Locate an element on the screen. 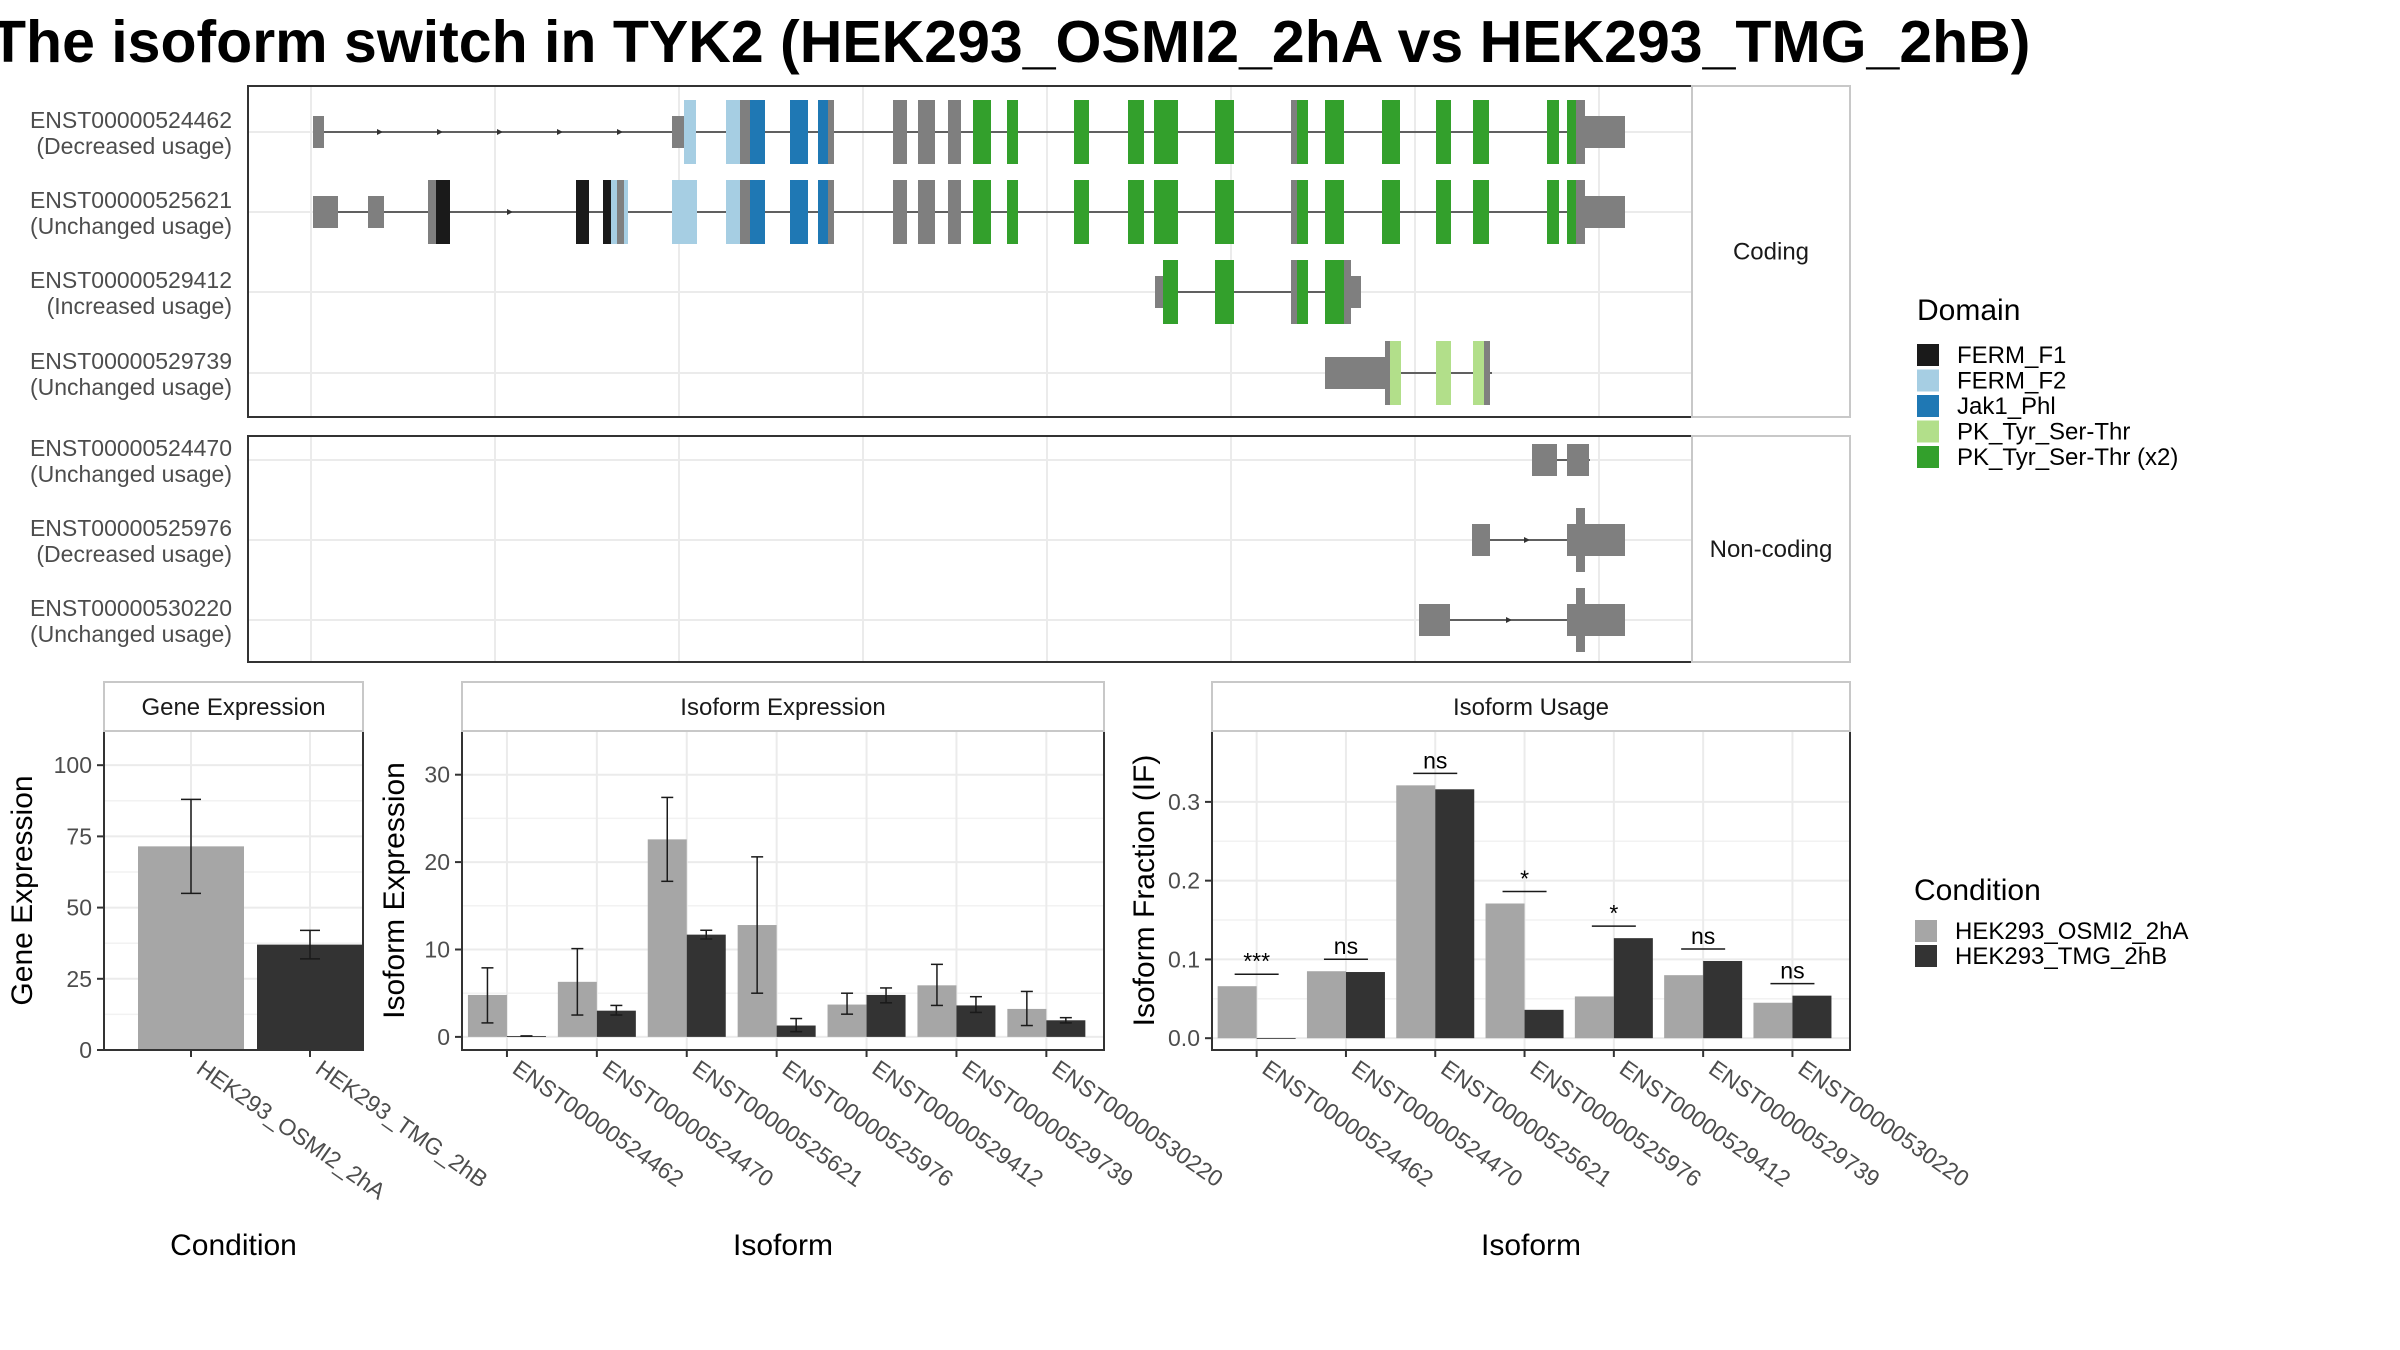 The width and height of the screenshot is (2400, 1350). transcript-id-label: ENST00000524470 is located at coordinates (131, 448).